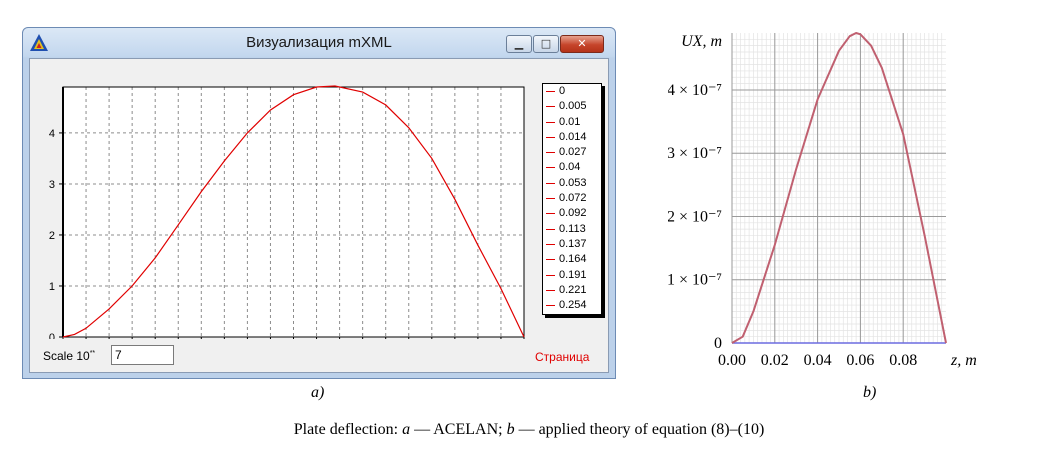  I want to click on legend-label: 0.04, so click(570, 167).